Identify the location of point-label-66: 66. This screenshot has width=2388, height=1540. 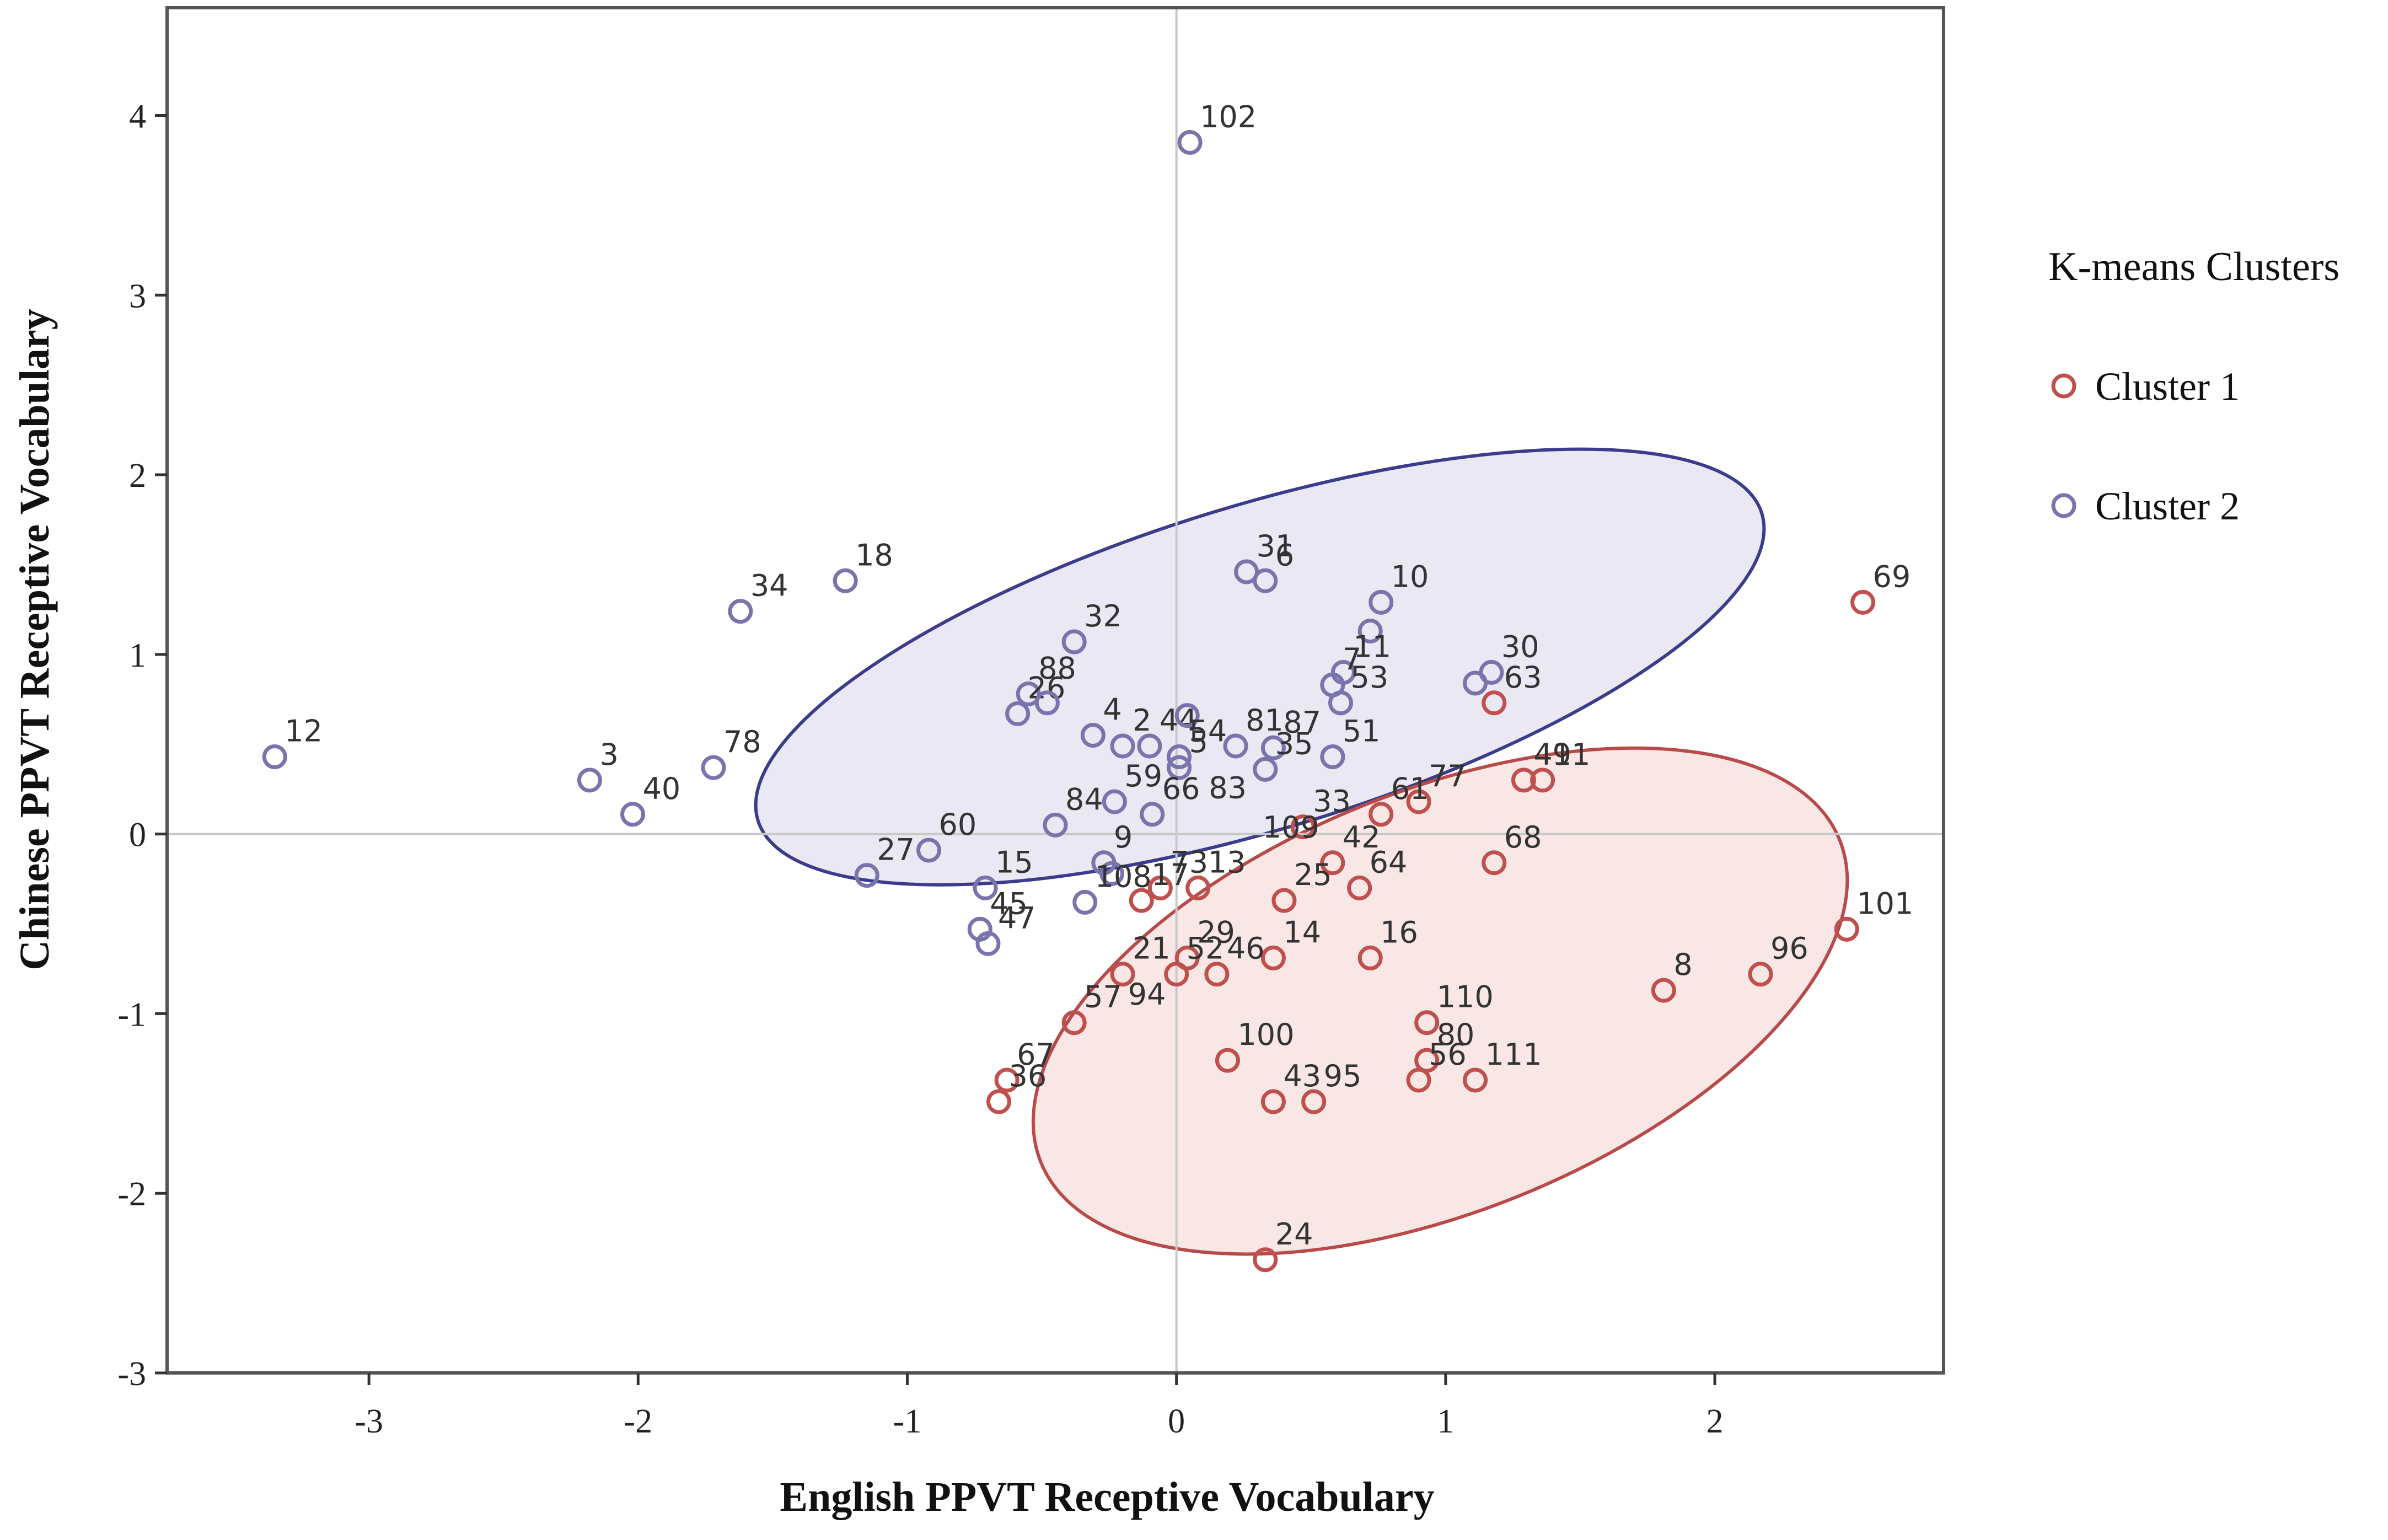
(1181, 788).